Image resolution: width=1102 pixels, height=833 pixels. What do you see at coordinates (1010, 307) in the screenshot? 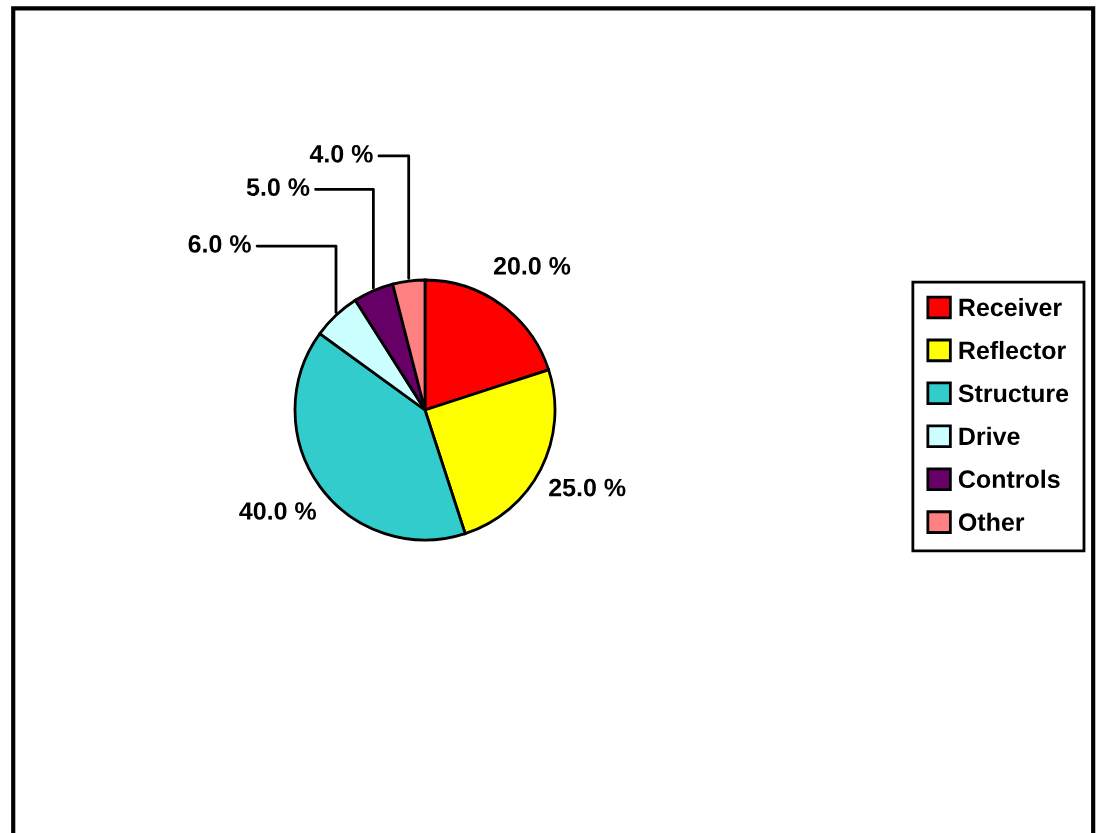
I see `legend-label: Receiver` at bounding box center [1010, 307].